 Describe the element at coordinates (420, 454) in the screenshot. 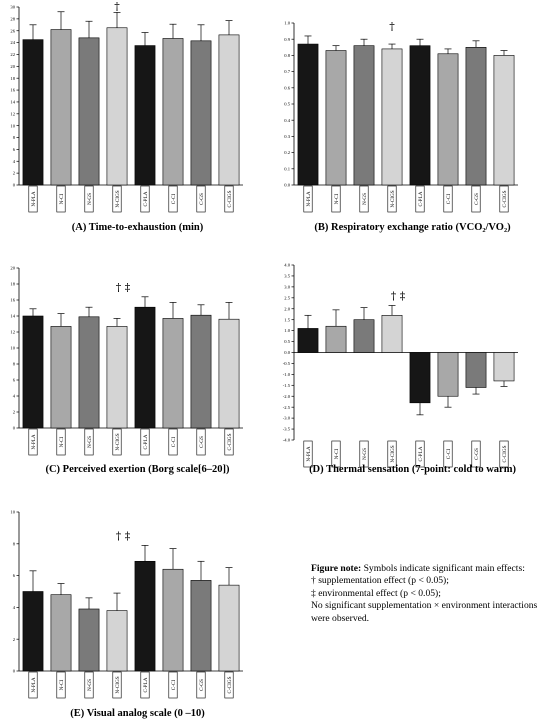

I see `category-label-group: C-PLA` at that location.